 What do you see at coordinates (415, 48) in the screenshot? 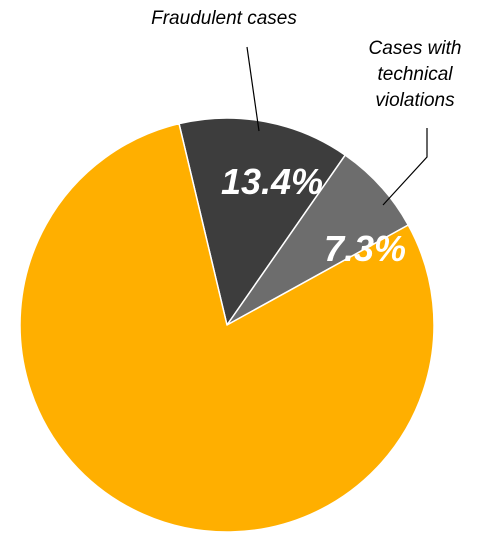
I see `slice-label-technical-line-1: Cases with` at bounding box center [415, 48].